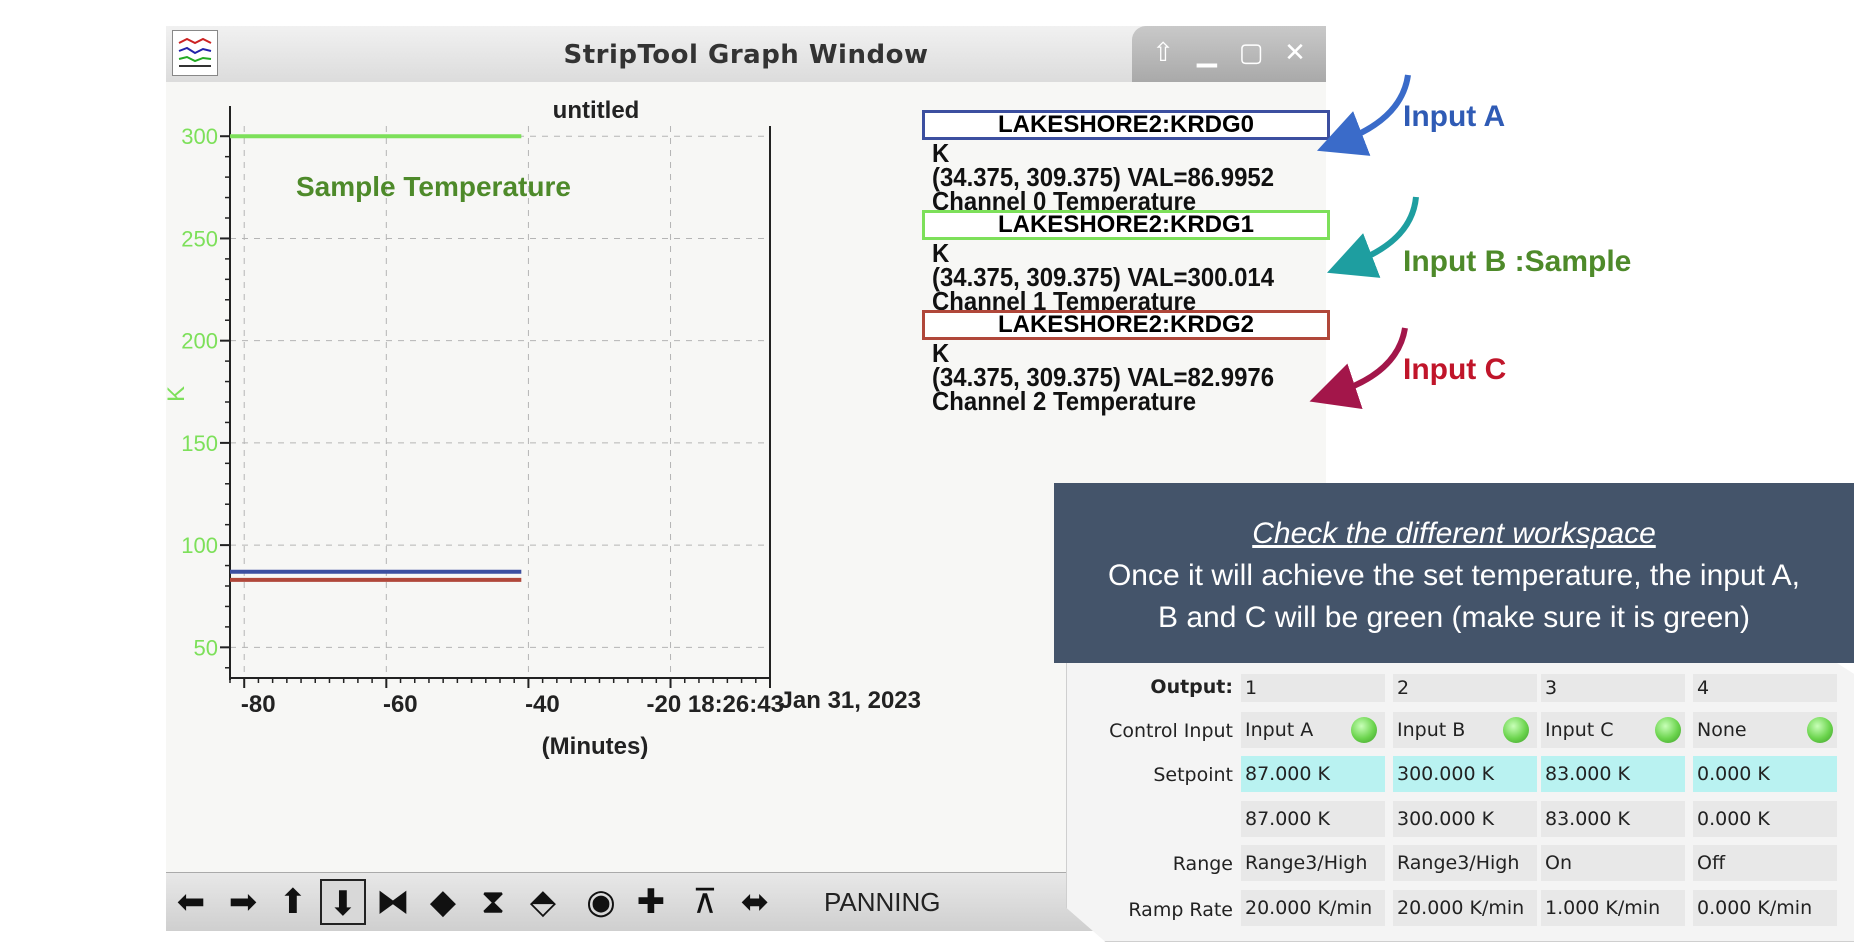 This screenshot has width=1854, height=947. I want to click on zoom-out-y-icon: ⬘, so click(543, 902).